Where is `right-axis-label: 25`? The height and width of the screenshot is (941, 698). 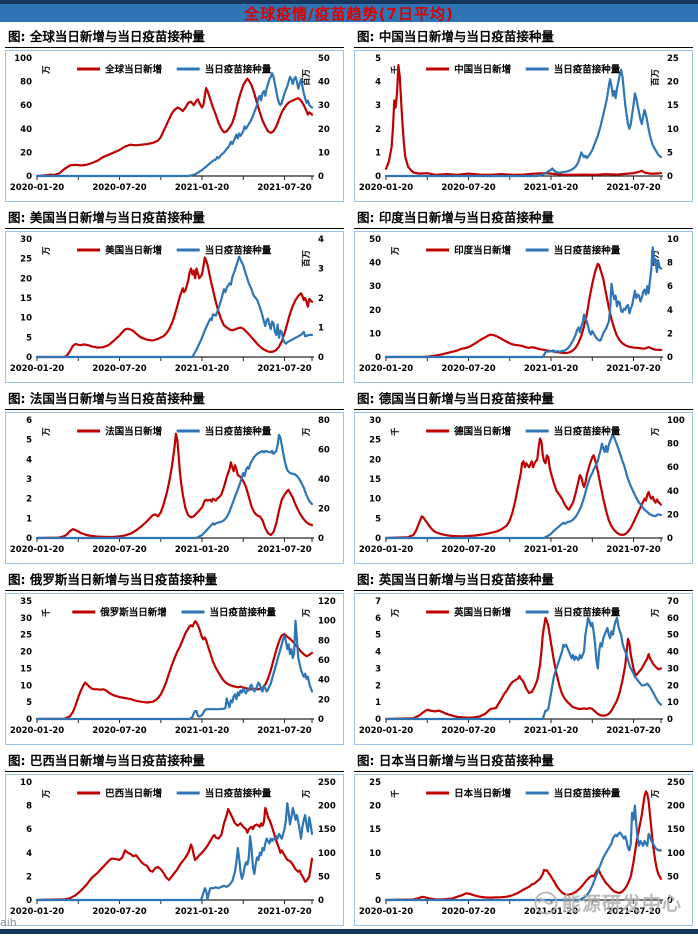 right-axis-label: 25 is located at coordinates (673, 59).